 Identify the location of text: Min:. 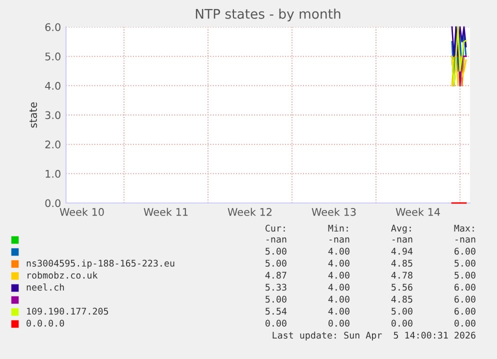
(338, 228).